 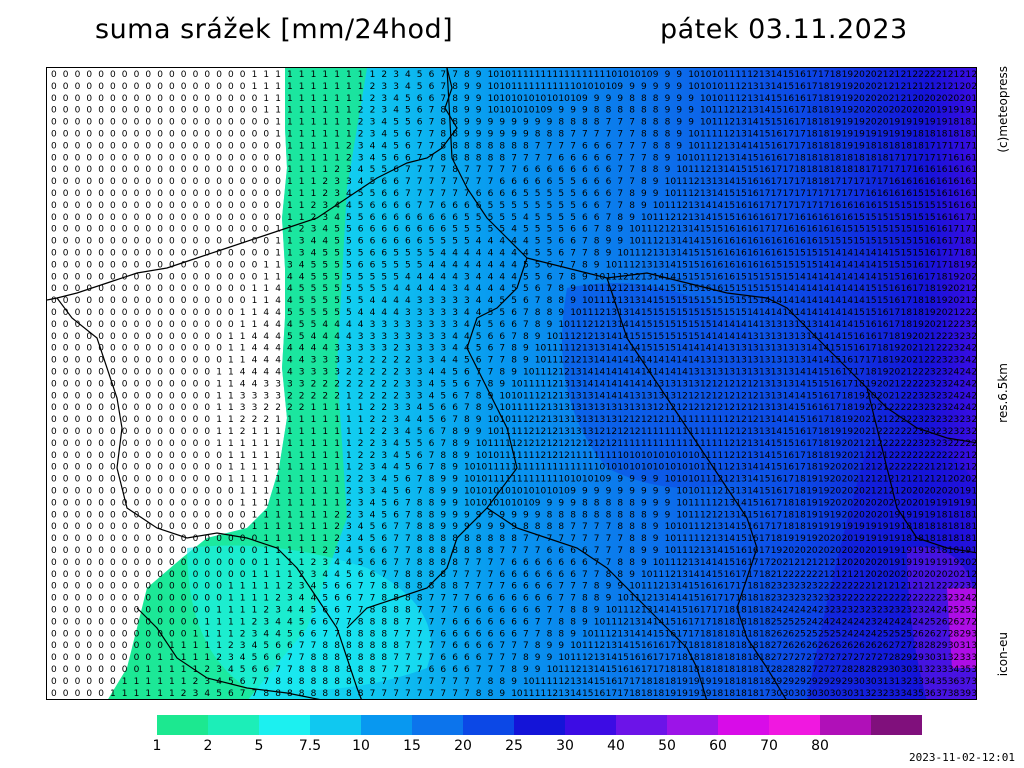 I want to click on svg-text: 31, so click(x=858, y=694).